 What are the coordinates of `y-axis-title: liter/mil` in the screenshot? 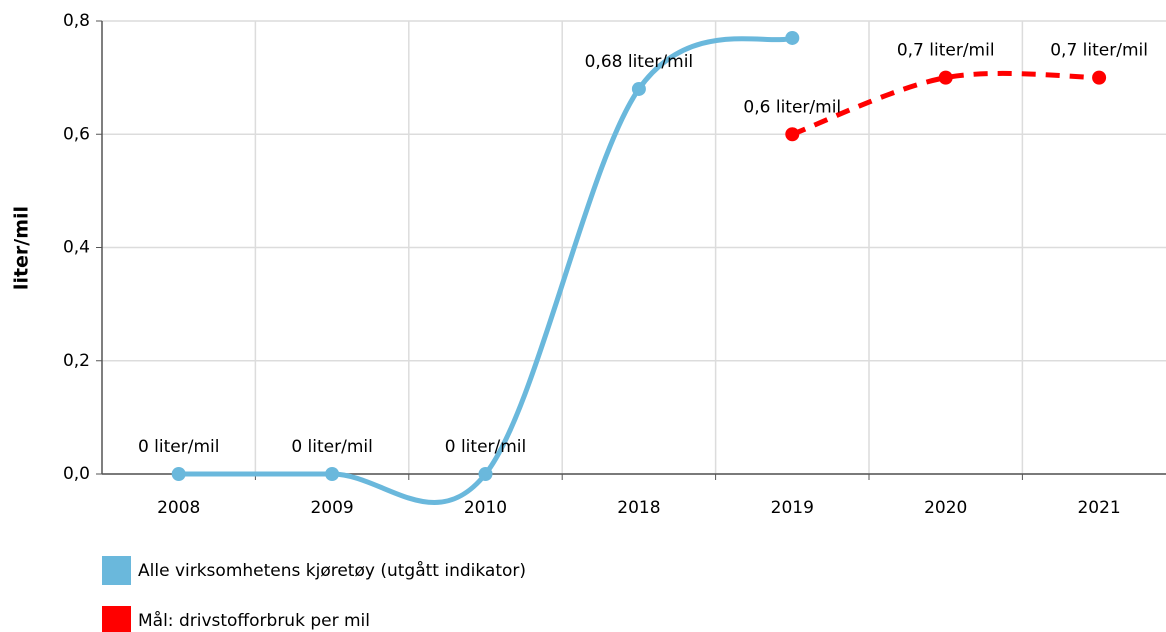 It's located at (22, 248).